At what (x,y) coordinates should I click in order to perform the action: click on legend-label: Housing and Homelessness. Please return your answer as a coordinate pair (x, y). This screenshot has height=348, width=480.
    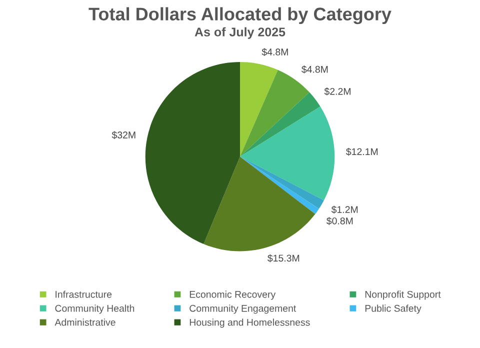
    Looking at the image, I should click on (250, 323).